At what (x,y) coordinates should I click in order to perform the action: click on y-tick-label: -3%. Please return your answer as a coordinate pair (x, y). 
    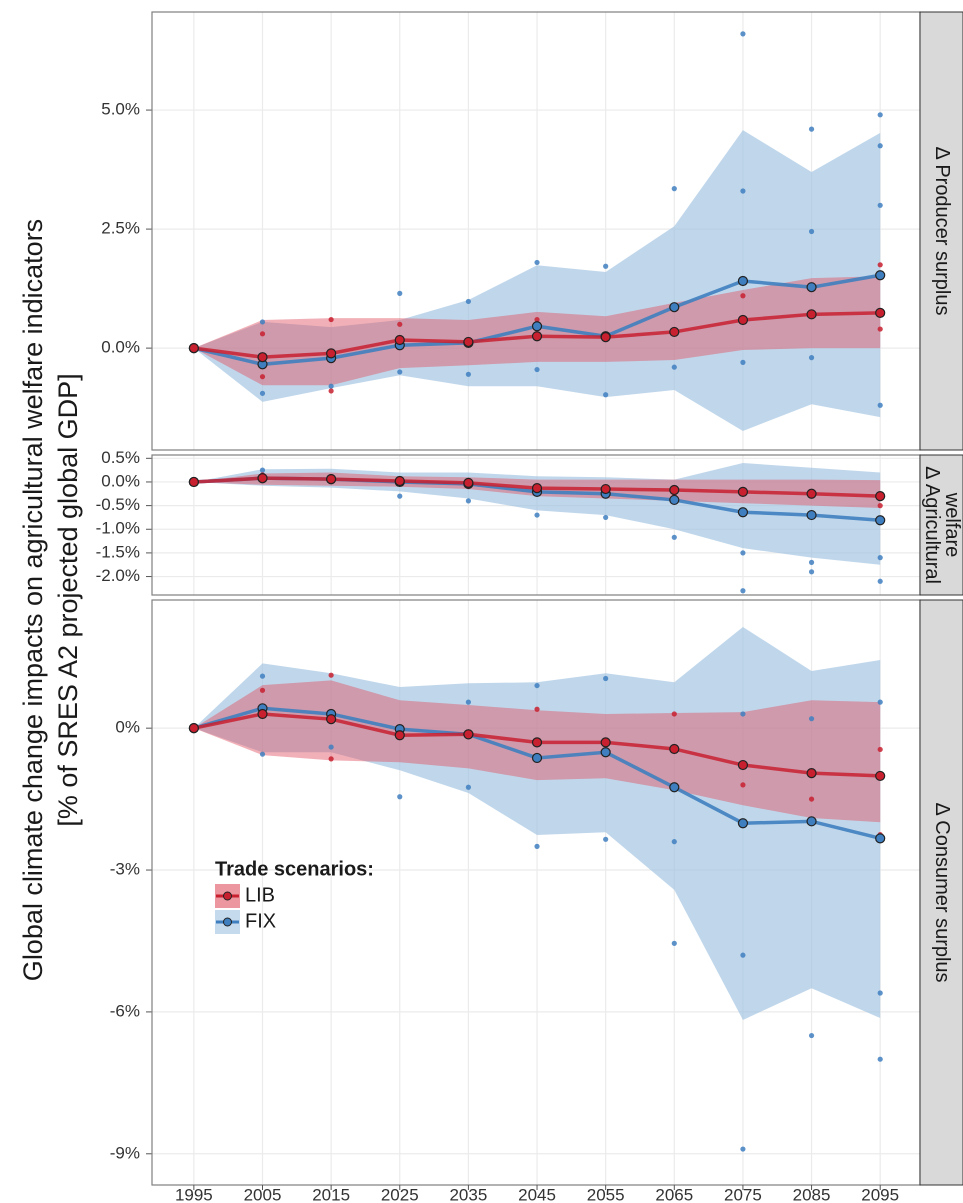
    Looking at the image, I should click on (125, 869).